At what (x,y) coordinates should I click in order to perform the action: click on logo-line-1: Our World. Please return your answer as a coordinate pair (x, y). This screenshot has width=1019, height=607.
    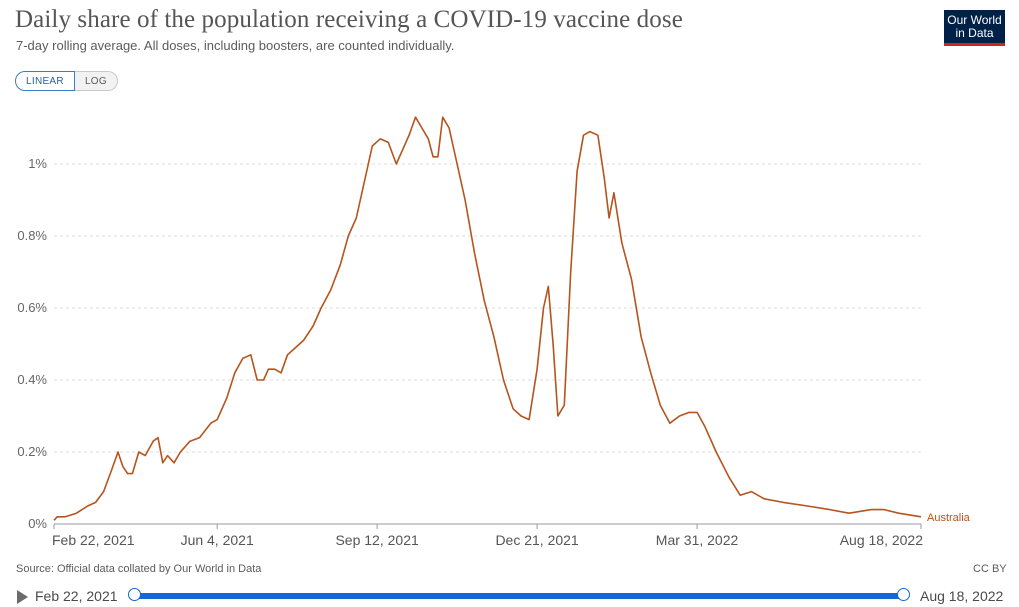
    Looking at the image, I should click on (974, 20).